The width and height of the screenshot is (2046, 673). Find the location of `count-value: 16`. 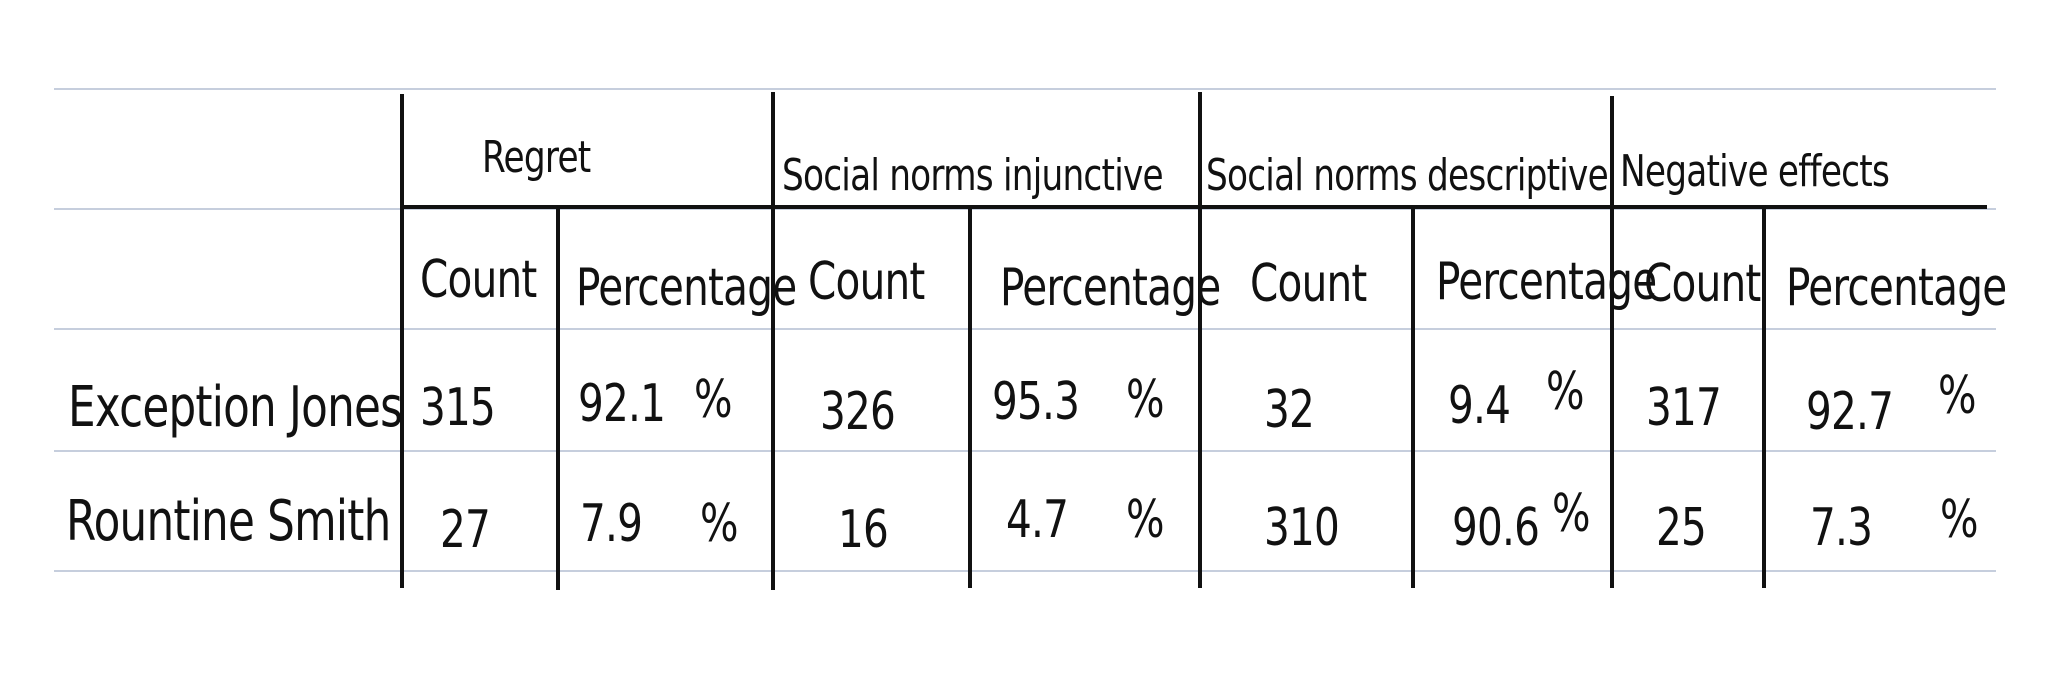

count-value: 16 is located at coordinates (863, 530).